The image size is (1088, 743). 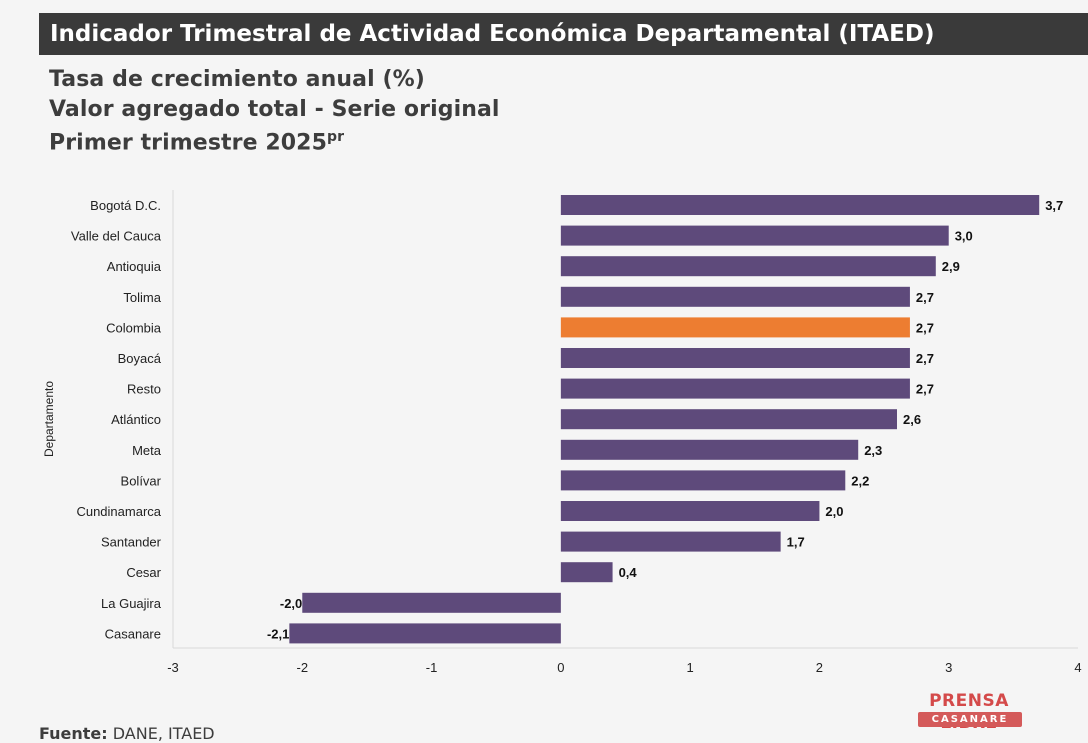 I want to click on logo-top-text: PRENSA LIBRE, so click(x=969, y=712).